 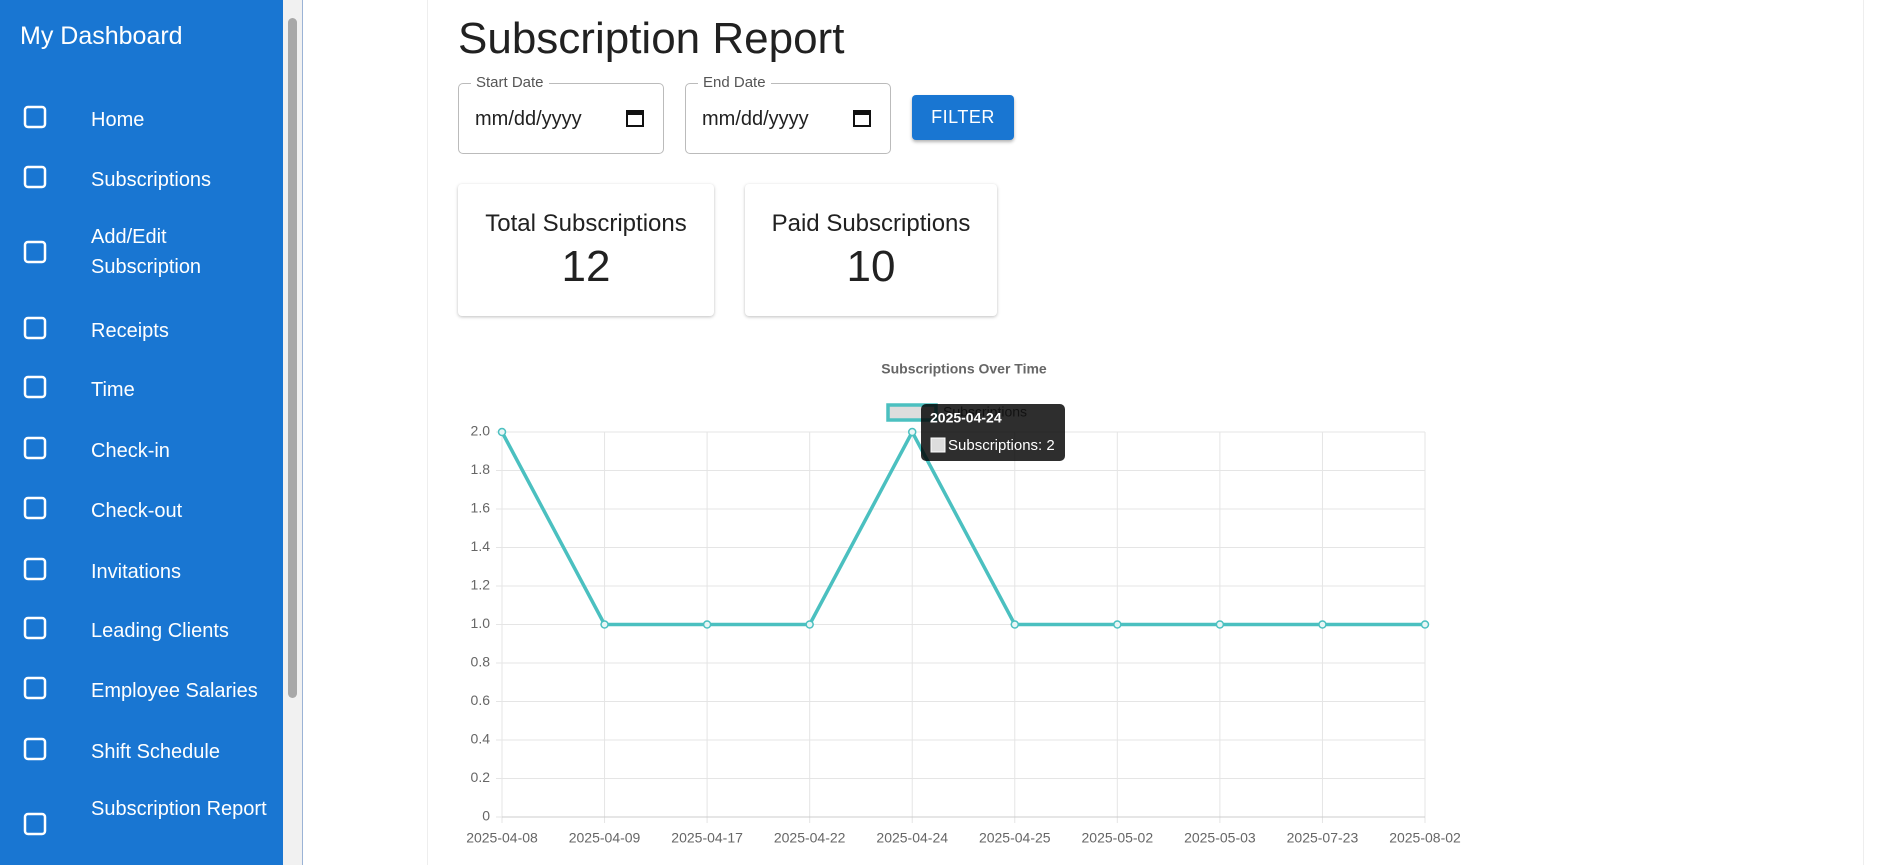 What do you see at coordinates (151, 180) in the screenshot?
I see `nav-label: Subscriptions` at bounding box center [151, 180].